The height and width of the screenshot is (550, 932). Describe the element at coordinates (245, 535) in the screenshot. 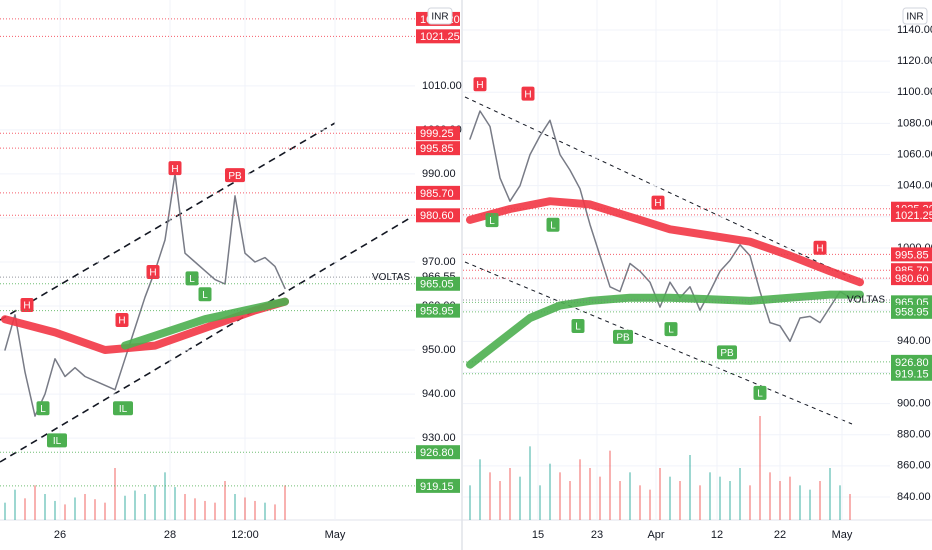

I see `x-tick-label: 12:00` at that location.